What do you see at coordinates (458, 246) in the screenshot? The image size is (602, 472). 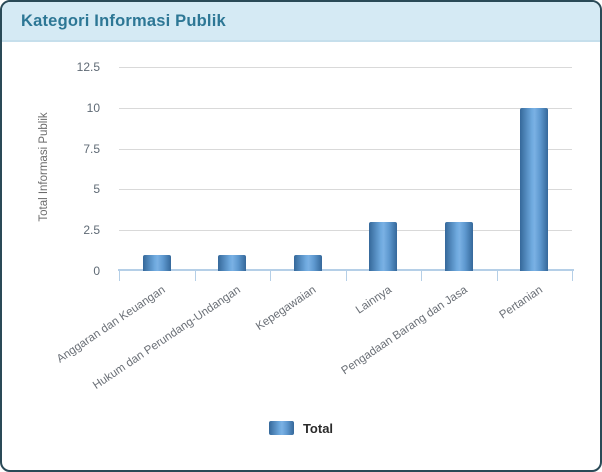 I see `bar-pengadaan-barang-dan-jasa` at bounding box center [458, 246].